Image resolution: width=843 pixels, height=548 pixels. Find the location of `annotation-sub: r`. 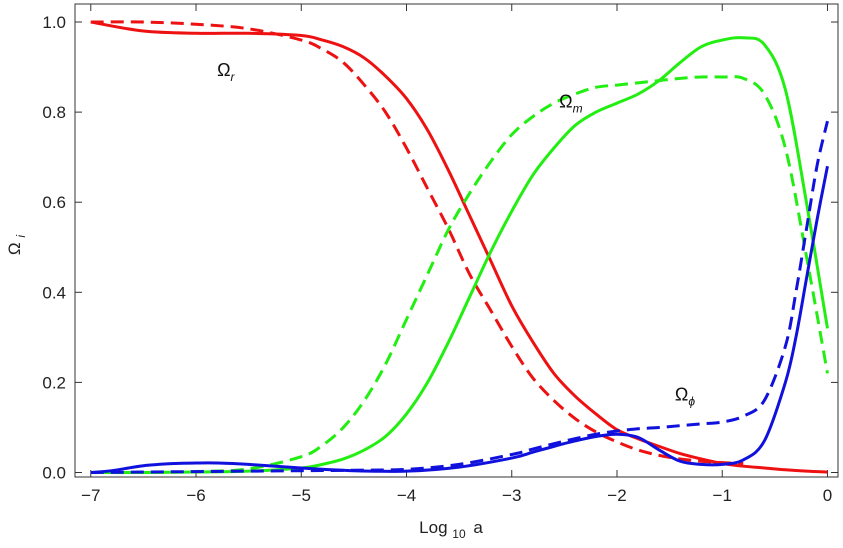

annotation-sub: r is located at coordinates (233, 77).